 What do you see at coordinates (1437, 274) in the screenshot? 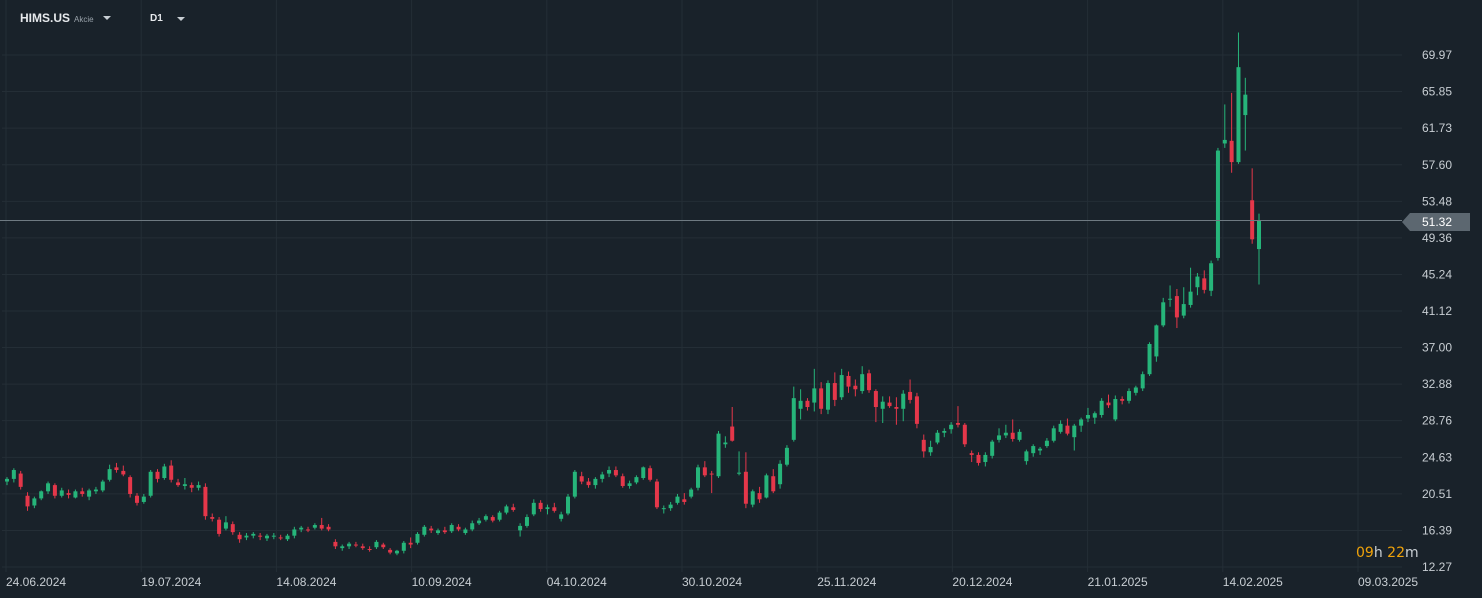
I see `y-tick-label: 45.24` at bounding box center [1437, 274].